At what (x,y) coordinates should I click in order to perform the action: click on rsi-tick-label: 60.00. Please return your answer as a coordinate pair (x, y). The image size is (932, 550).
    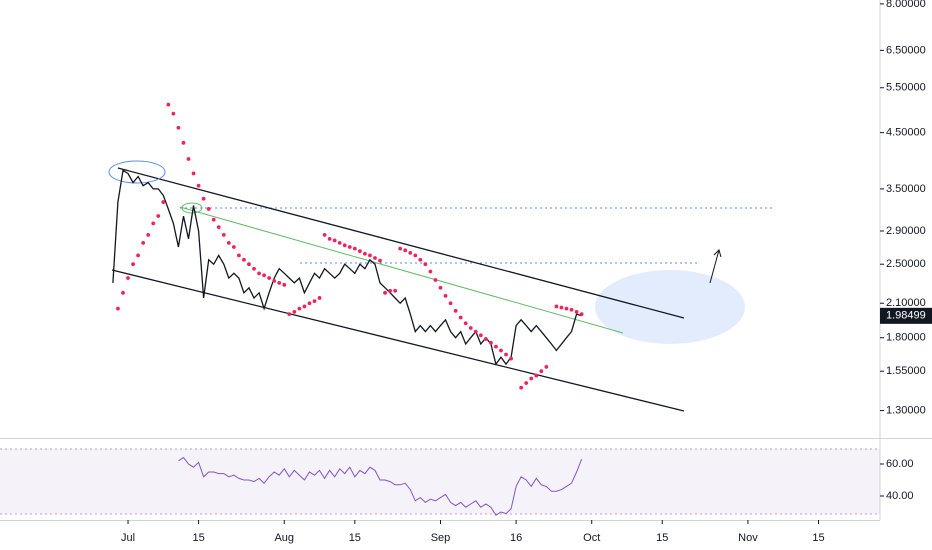
    Looking at the image, I should click on (900, 464).